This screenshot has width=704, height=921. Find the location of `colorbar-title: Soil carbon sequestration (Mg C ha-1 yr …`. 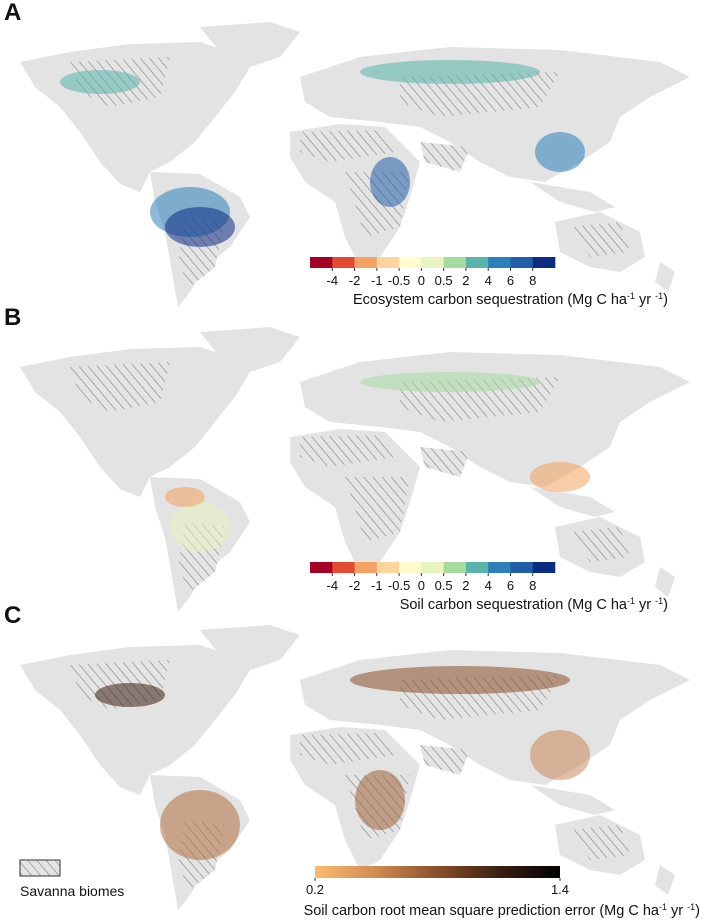

colorbar-title: Soil carbon sequestration (Mg C ha-1 yr … is located at coordinates (534, 604).